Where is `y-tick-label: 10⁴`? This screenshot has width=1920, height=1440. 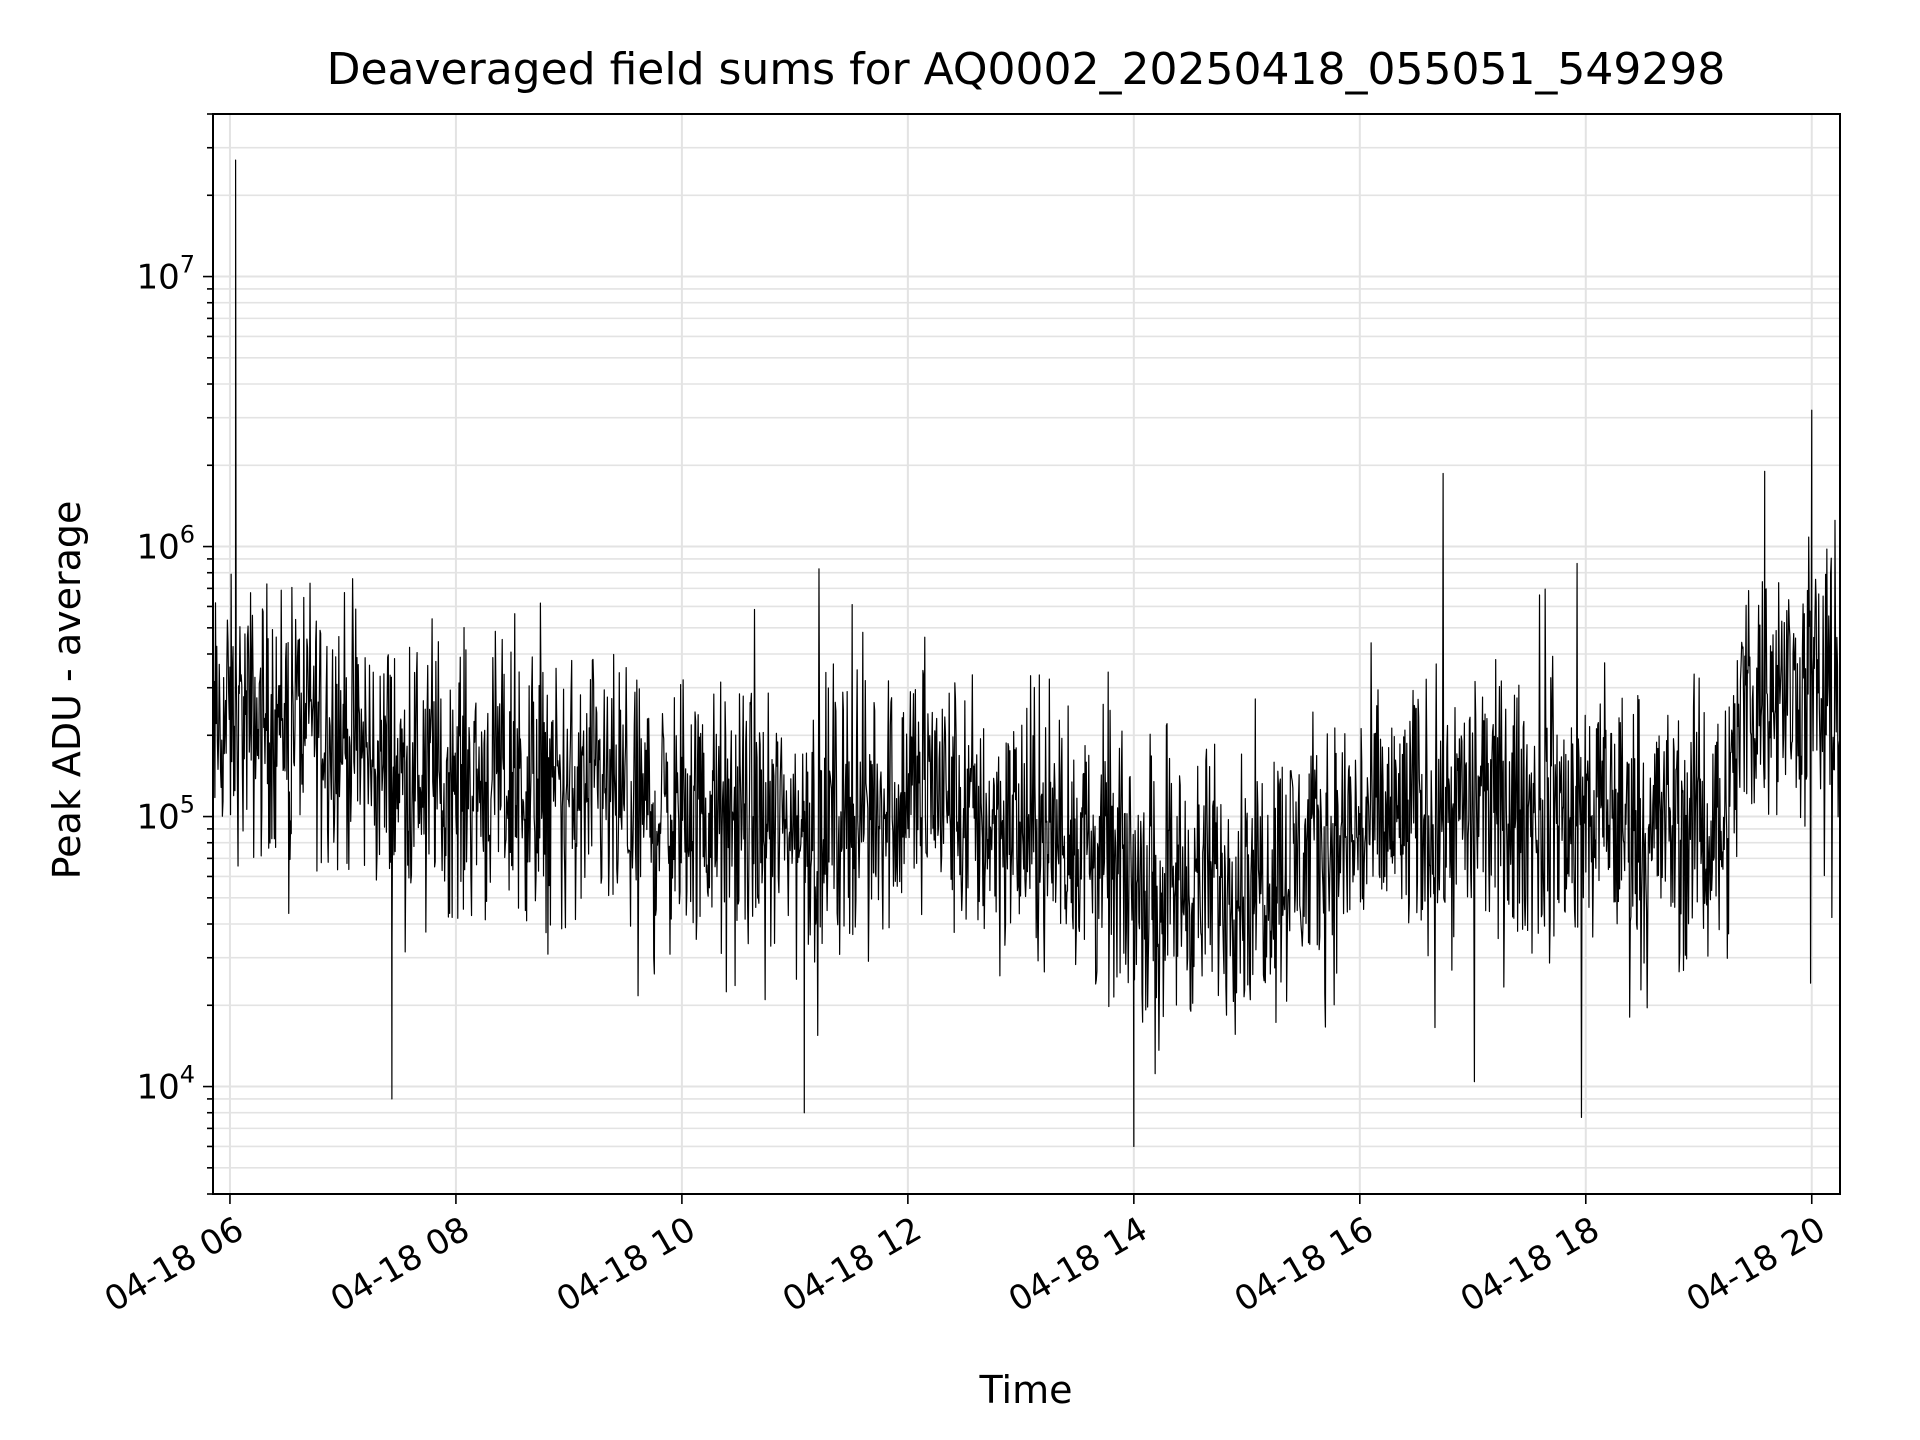 y-tick-label: 10⁴ is located at coordinates (165, 1084).